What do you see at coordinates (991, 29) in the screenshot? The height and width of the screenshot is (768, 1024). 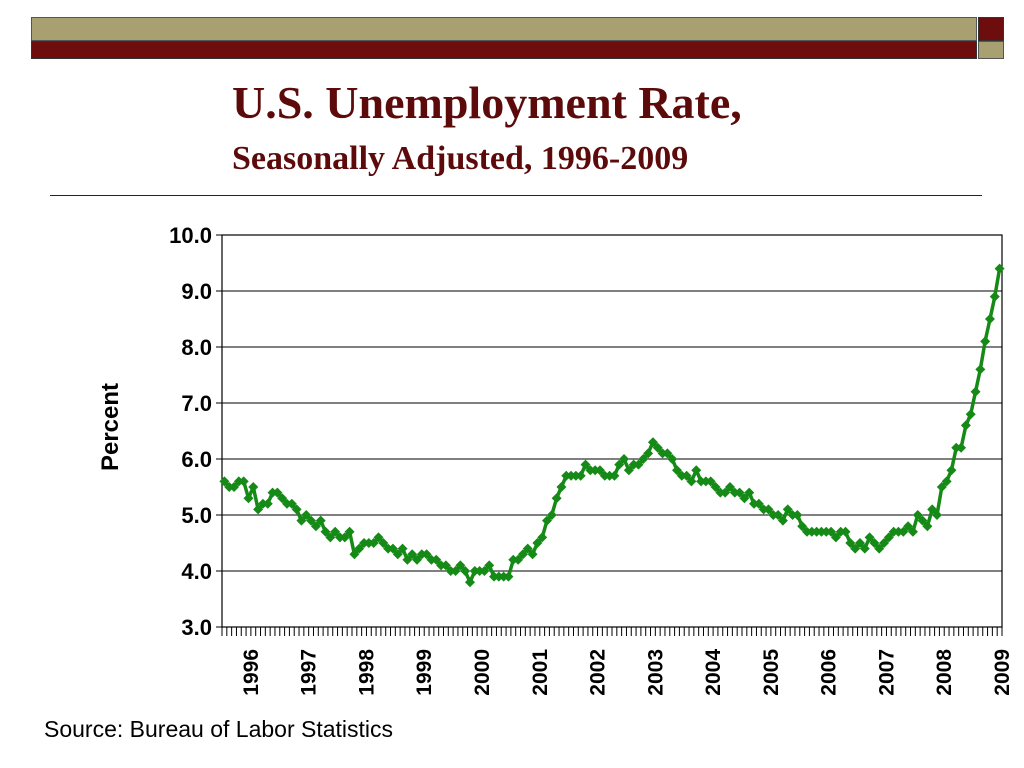 I see `header-square-maroon` at bounding box center [991, 29].